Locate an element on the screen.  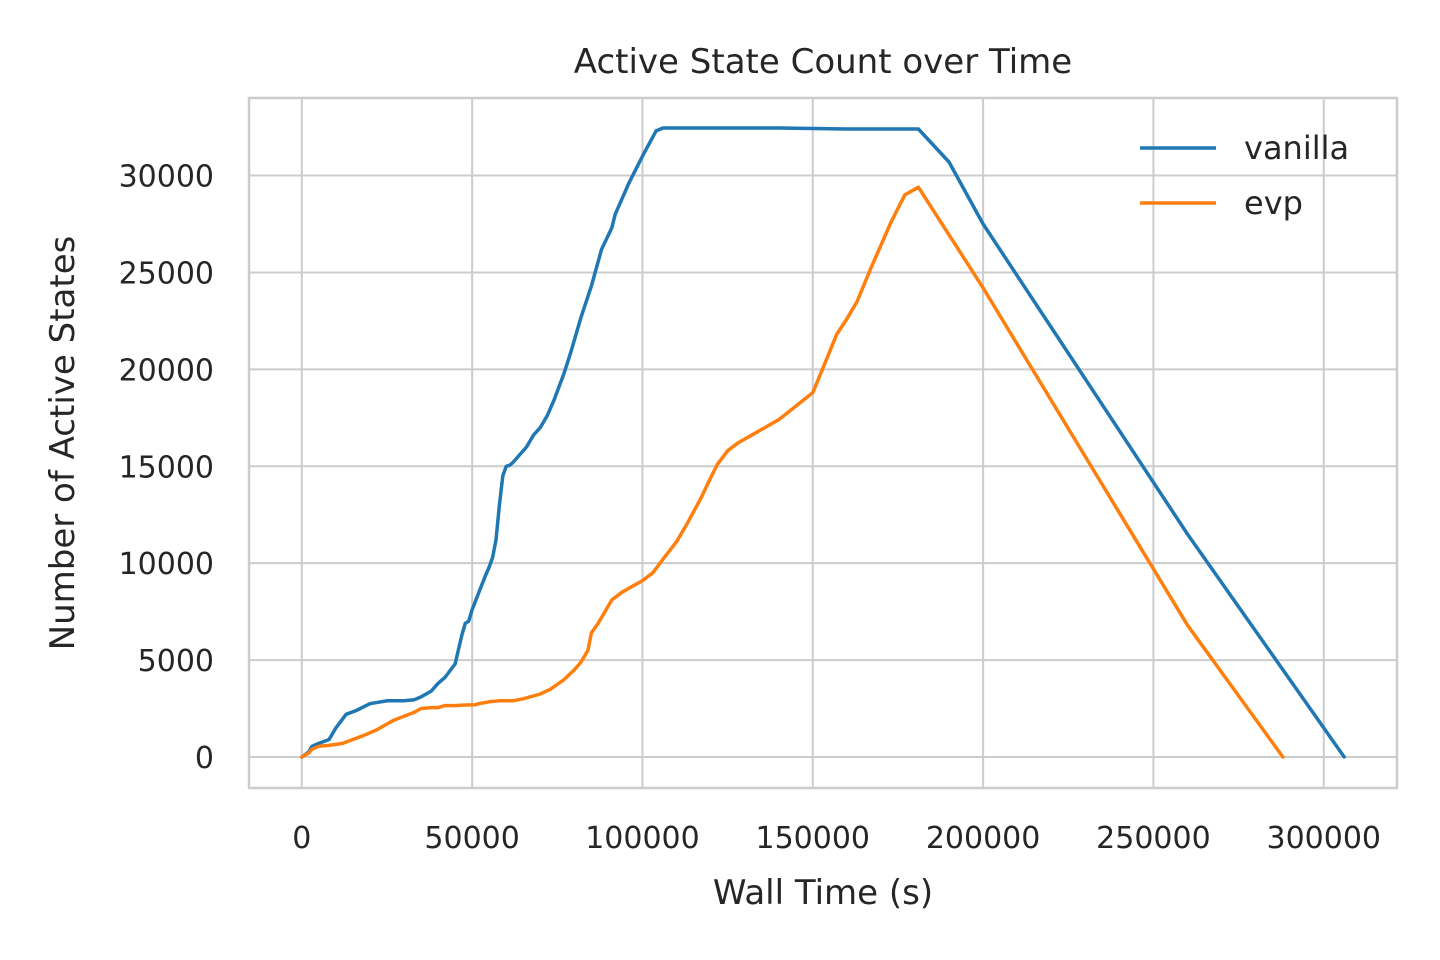
y-axis-label: Number of Active States is located at coordinates (63, 443).